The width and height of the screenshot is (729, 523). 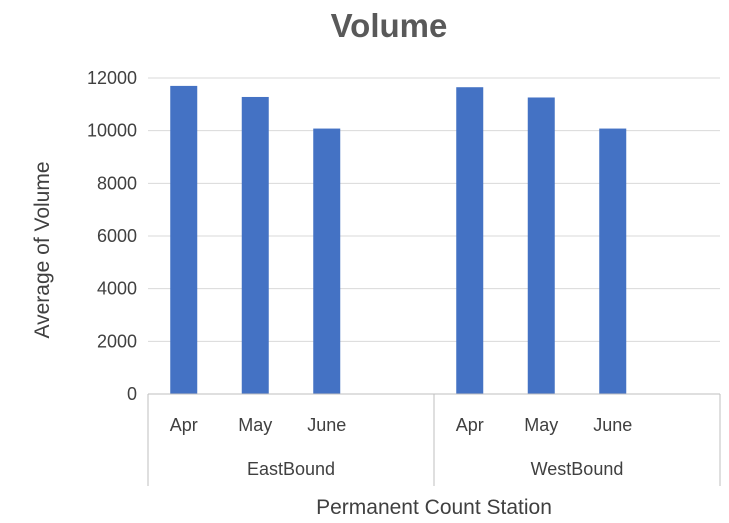 What do you see at coordinates (132, 394) in the screenshot?
I see `y-tick-label: 0` at bounding box center [132, 394].